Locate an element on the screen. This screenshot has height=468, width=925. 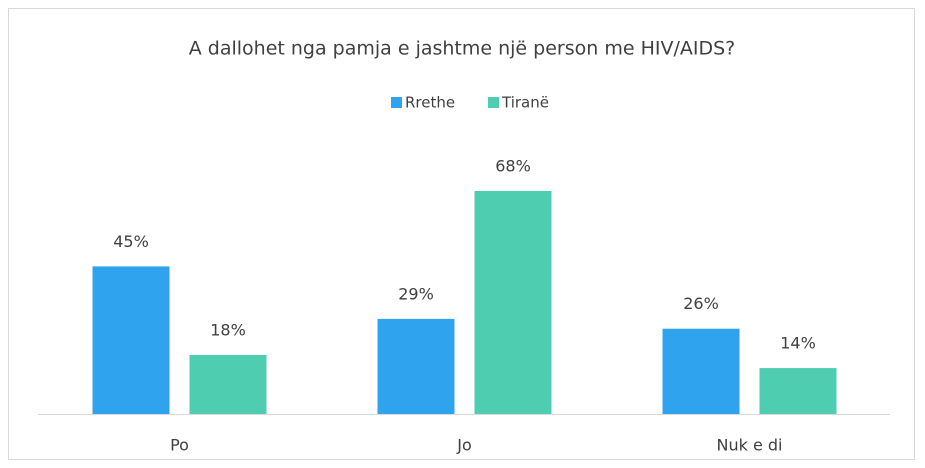
value-label: 29% is located at coordinates (416, 293).